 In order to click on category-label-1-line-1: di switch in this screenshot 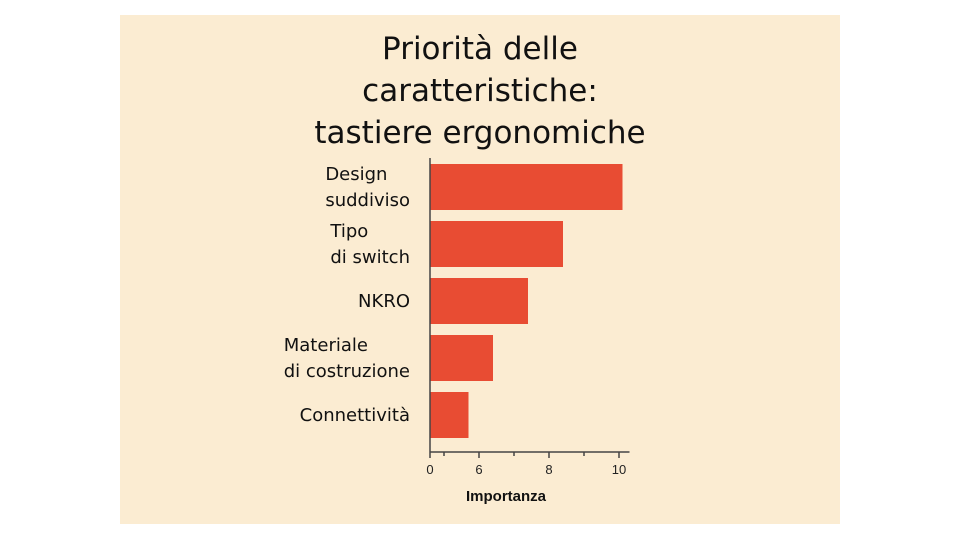, I will do `click(370, 257)`.